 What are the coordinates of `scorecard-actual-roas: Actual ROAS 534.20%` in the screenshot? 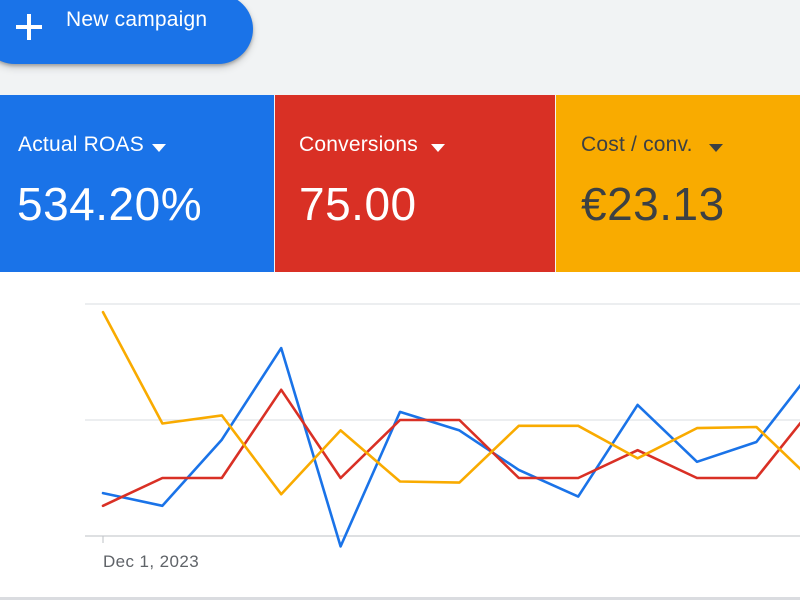 It's located at (137, 183).